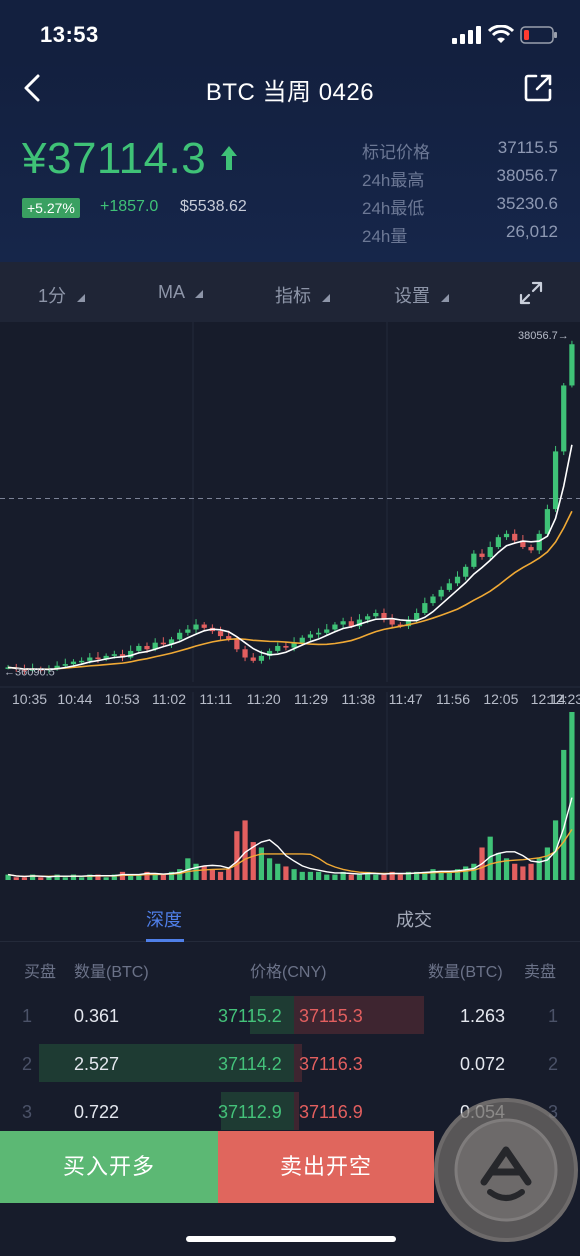 This screenshot has width=580, height=1256. What do you see at coordinates (358, 699) in the screenshot?
I see `time-axis-label: 11:38` at bounding box center [358, 699].